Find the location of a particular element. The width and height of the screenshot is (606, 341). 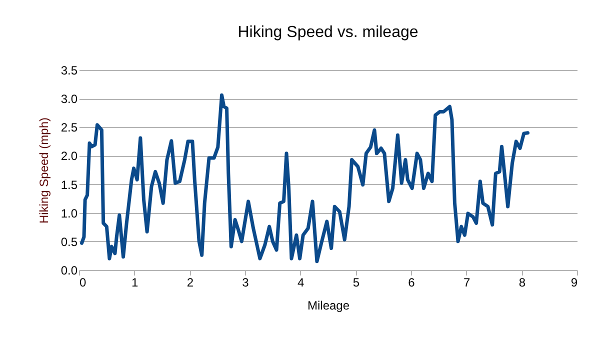

x-tick-label: 3 is located at coordinates (246, 283).